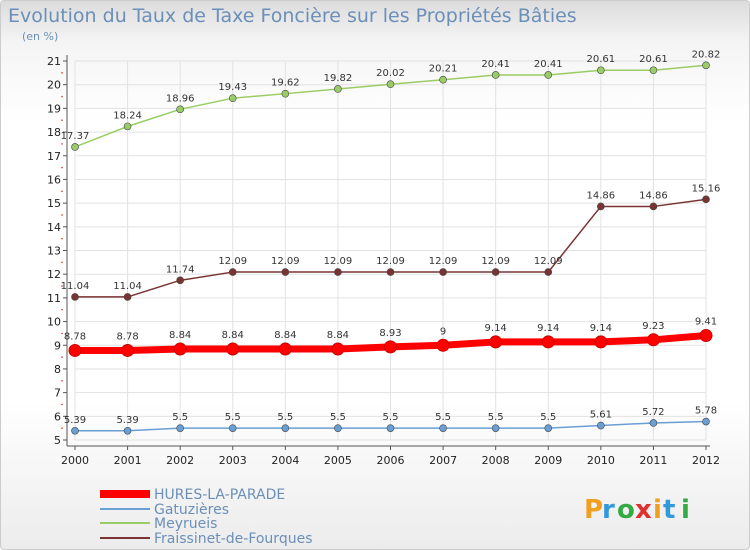 The image size is (750, 550). What do you see at coordinates (54, 298) in the screenshot?
I see `y-tick-label: 11` at bounding box center [54, 298].